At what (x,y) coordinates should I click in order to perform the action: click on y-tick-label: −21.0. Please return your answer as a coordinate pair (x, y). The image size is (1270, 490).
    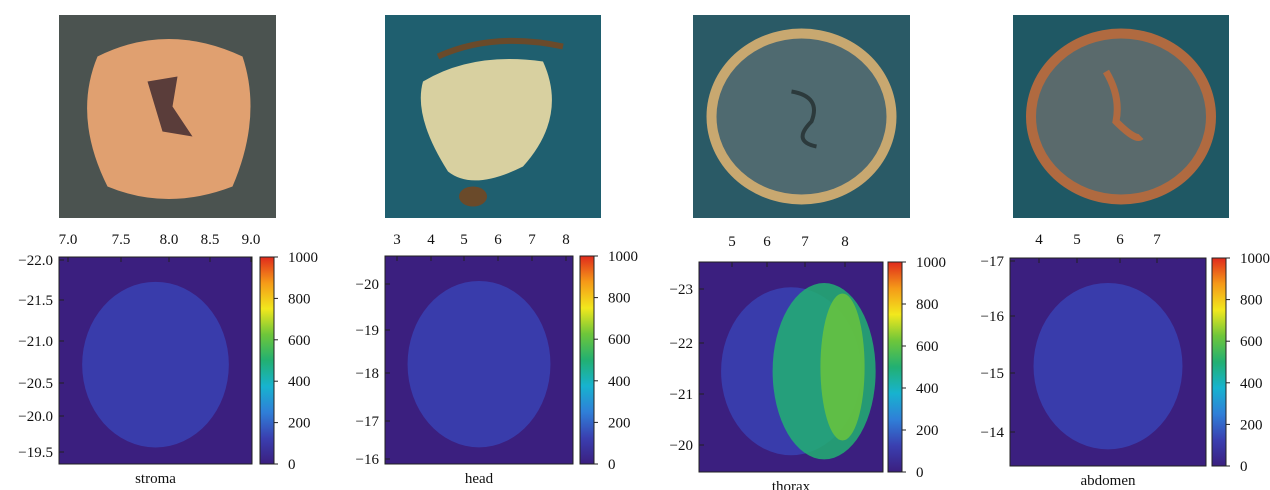
    Looking at the image, I should click on (35, 342).